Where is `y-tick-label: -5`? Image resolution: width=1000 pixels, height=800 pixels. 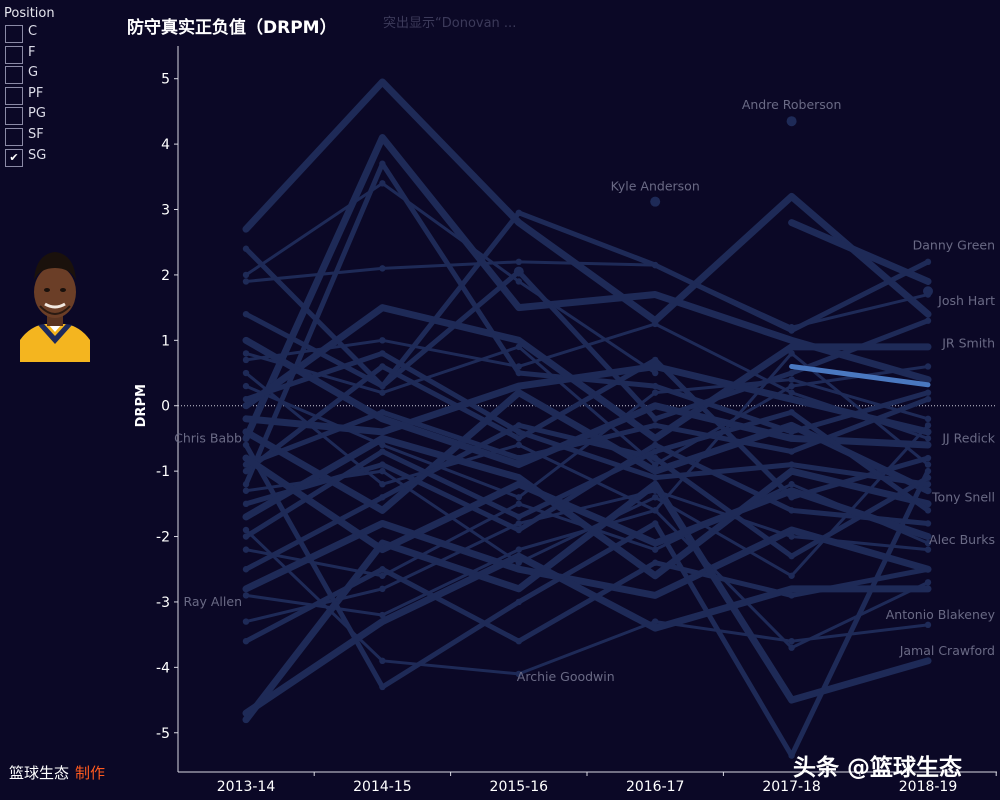 y-tick-label: -5 is located at coordinates (163, 734).